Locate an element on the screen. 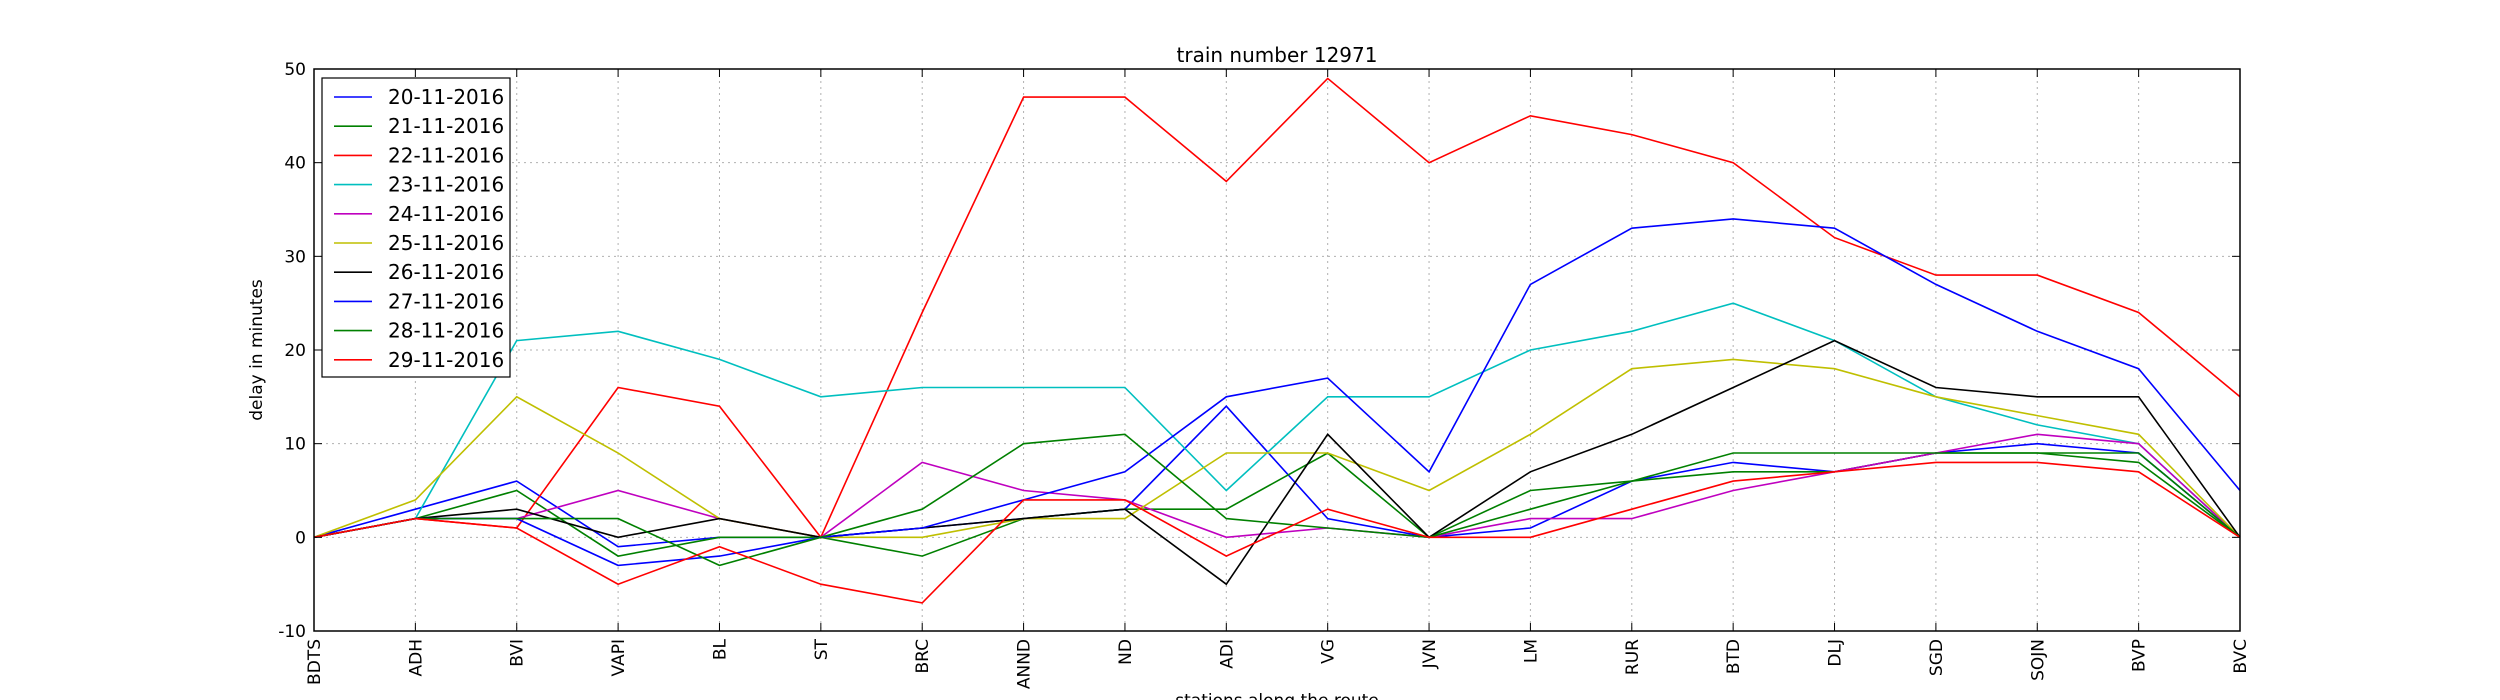 This screenshot has width=2500, height=700. legend-label: 29-11-2016 is located at coordinates (446, 360).